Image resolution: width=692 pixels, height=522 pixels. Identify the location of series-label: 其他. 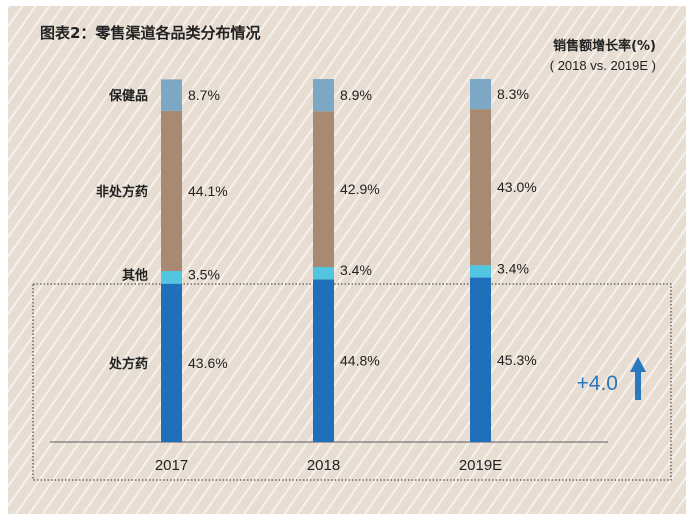
(135, 275).